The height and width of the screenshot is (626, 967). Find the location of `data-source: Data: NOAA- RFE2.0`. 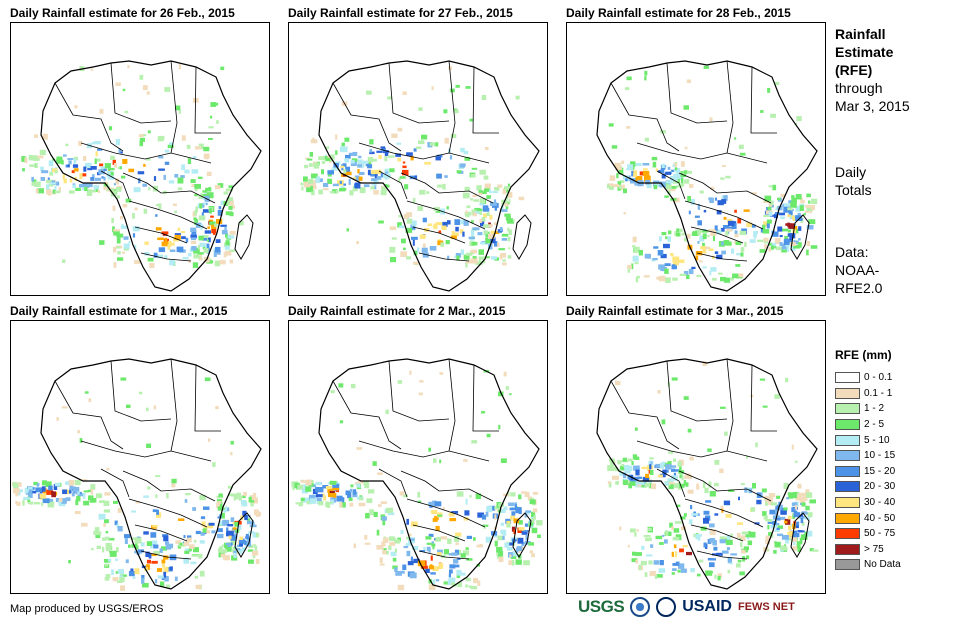

data-source: Data: NOAA- RFE2.0 is located at coordinates (858, 270).